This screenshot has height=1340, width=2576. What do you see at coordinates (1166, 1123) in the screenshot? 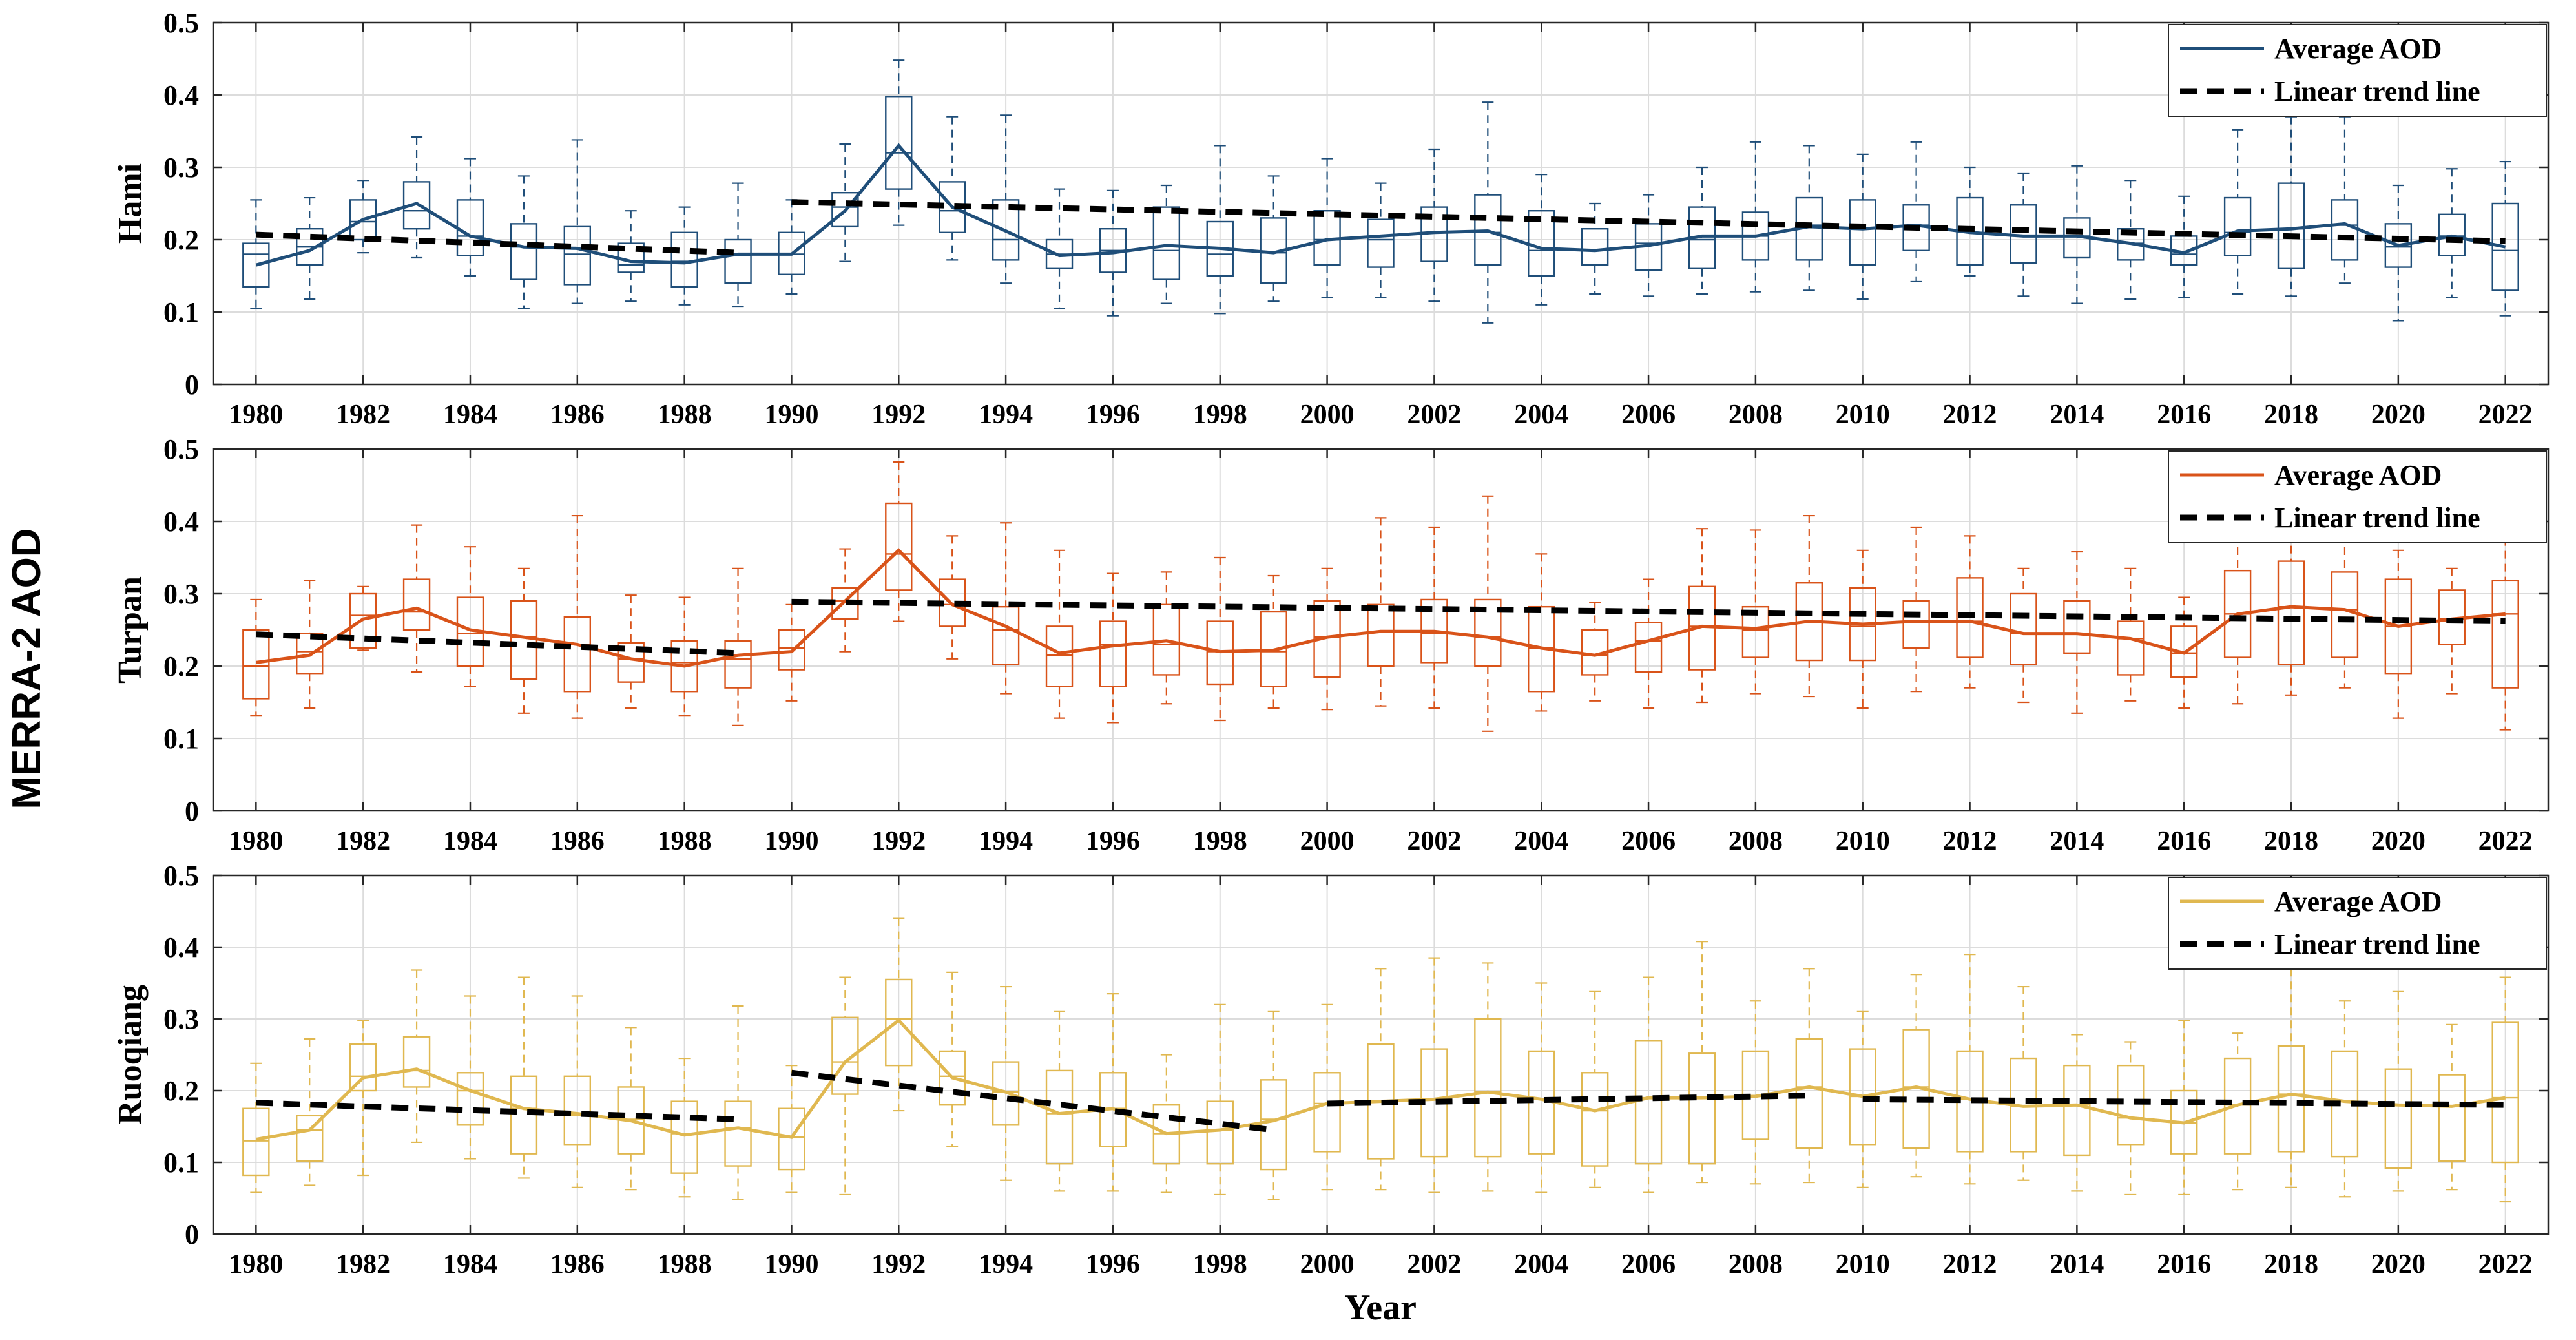
I see `box-1997` at bounding box center [1166, 1123].